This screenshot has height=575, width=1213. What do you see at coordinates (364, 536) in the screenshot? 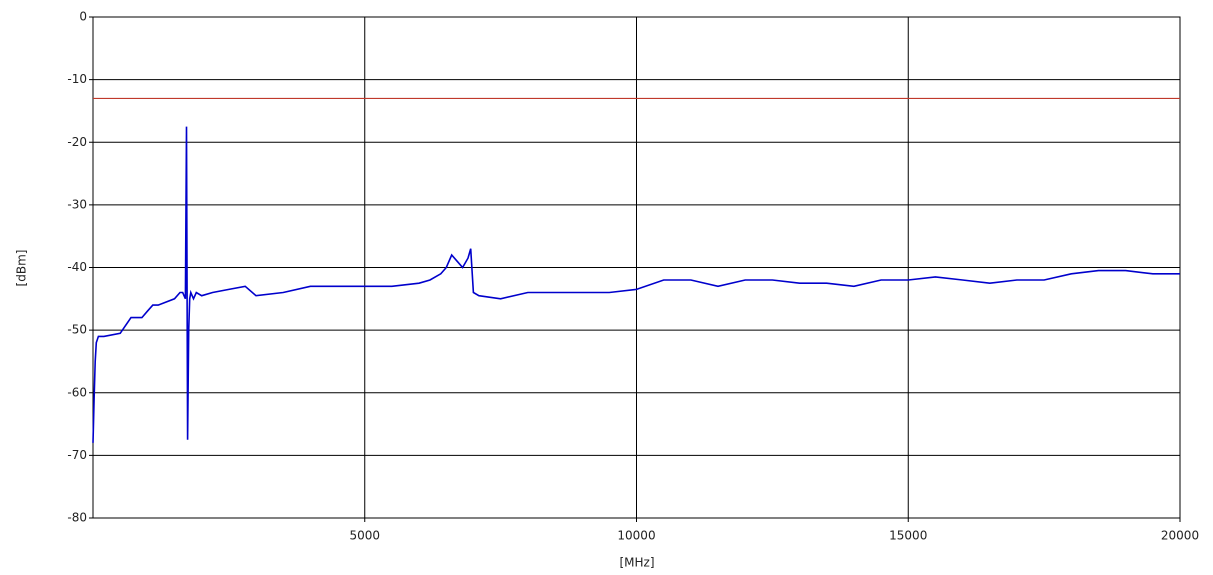
I see `x-tick-label: 5000` at bounding box center [364, 536].